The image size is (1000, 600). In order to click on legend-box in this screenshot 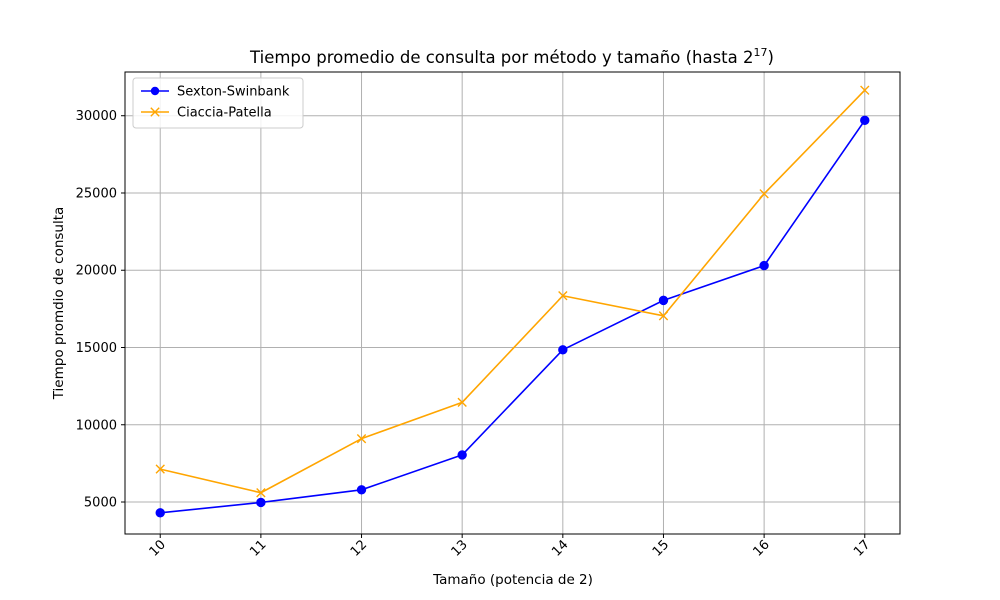, I will do `click(218, 103)`.